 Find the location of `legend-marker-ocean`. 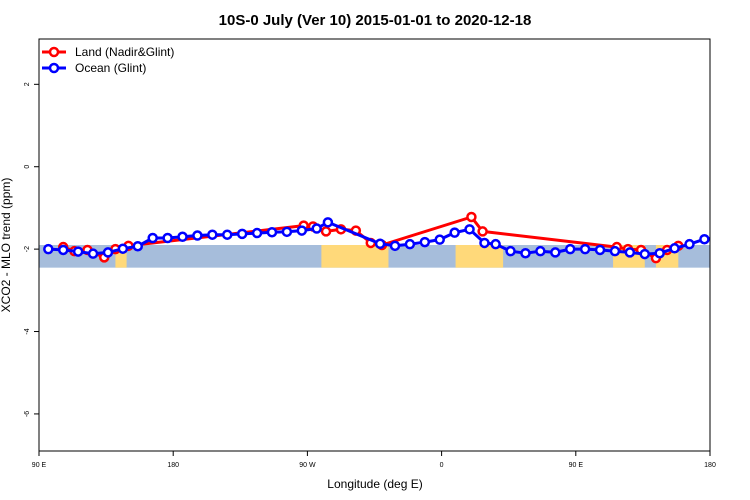

legend-marker-ocean is located at coordinates (54, 68).